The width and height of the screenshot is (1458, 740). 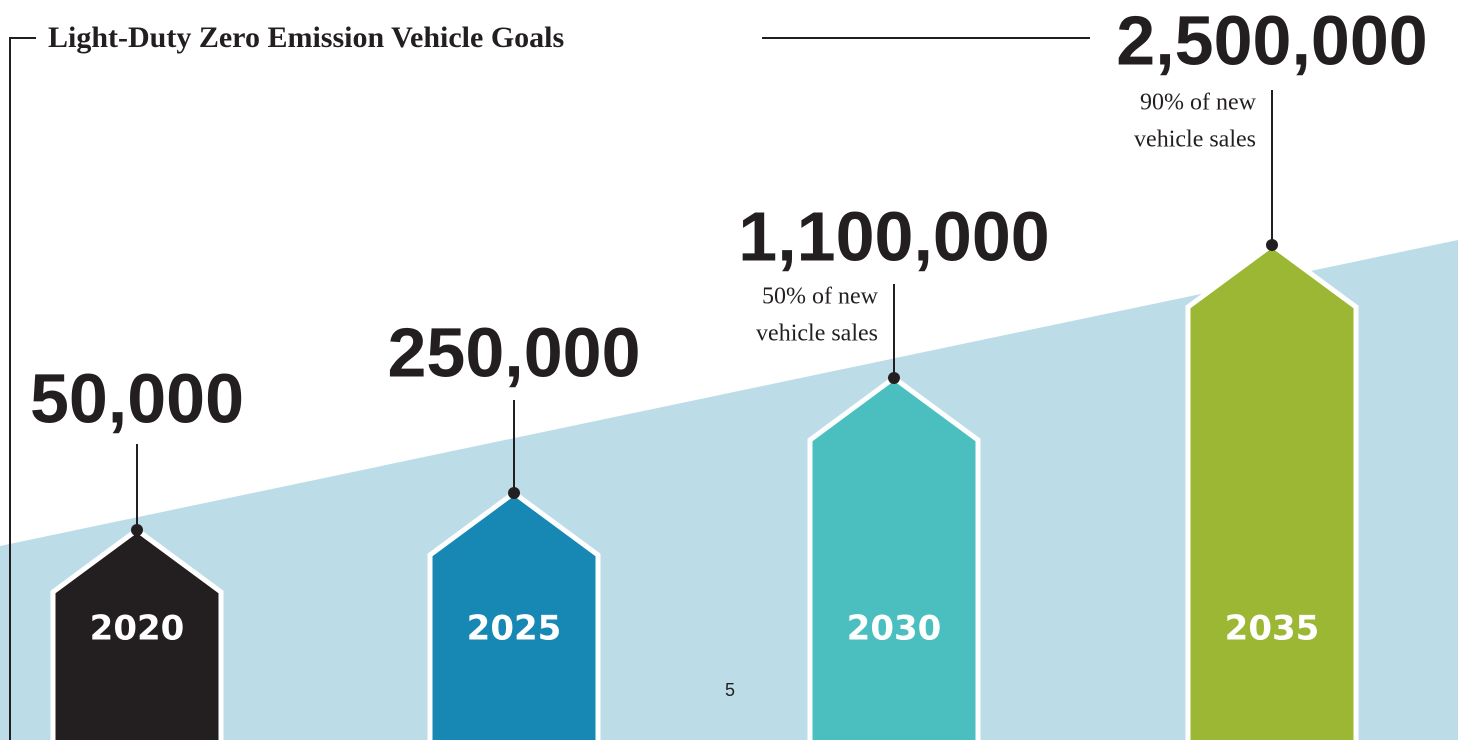 What do you see at coordinates (1272, 629) in the screenshot?
I see `goal-year: 2035` at bounding box center [1272, 629].